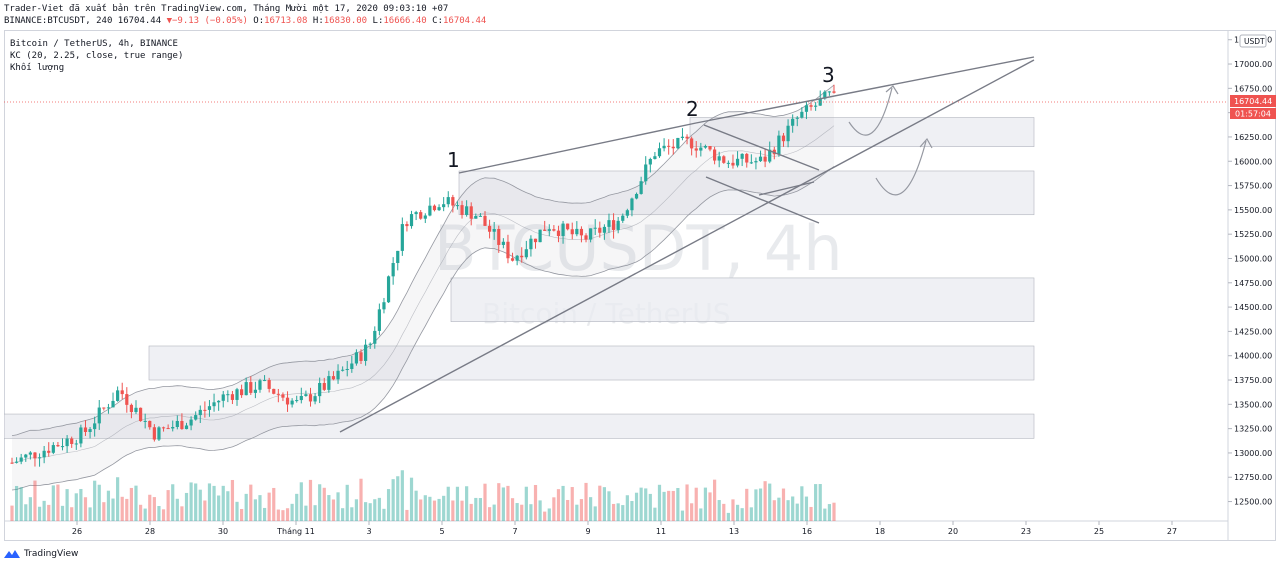  I want to click on flag-upper-line, so click(761, 147).